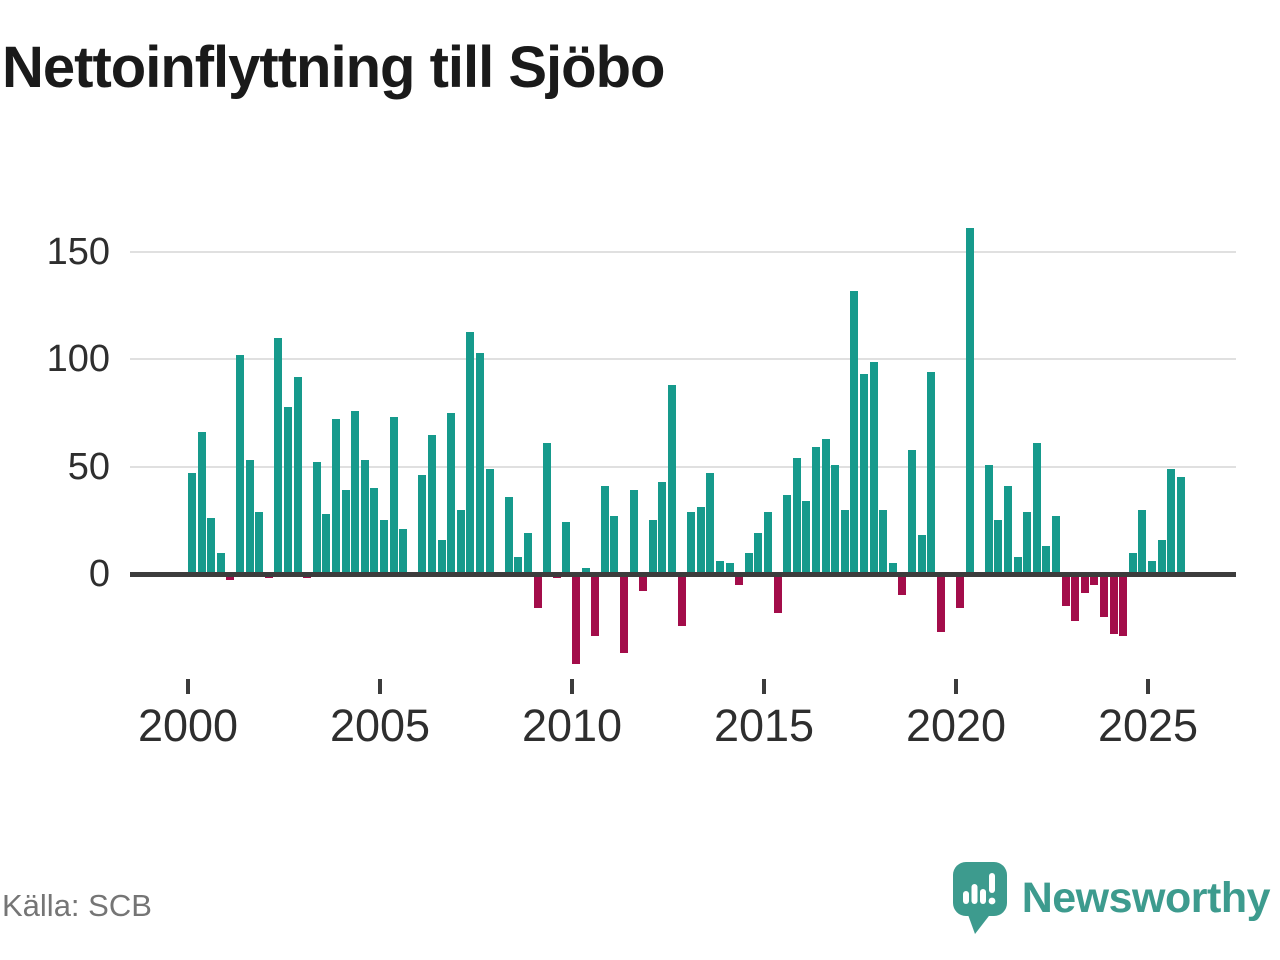 The height and width of the screenshot is (960, 1280). What do you see at coordinates (683, 466) in the screenshot?
I see `gridline-y50` at bounding box center [683, 466].